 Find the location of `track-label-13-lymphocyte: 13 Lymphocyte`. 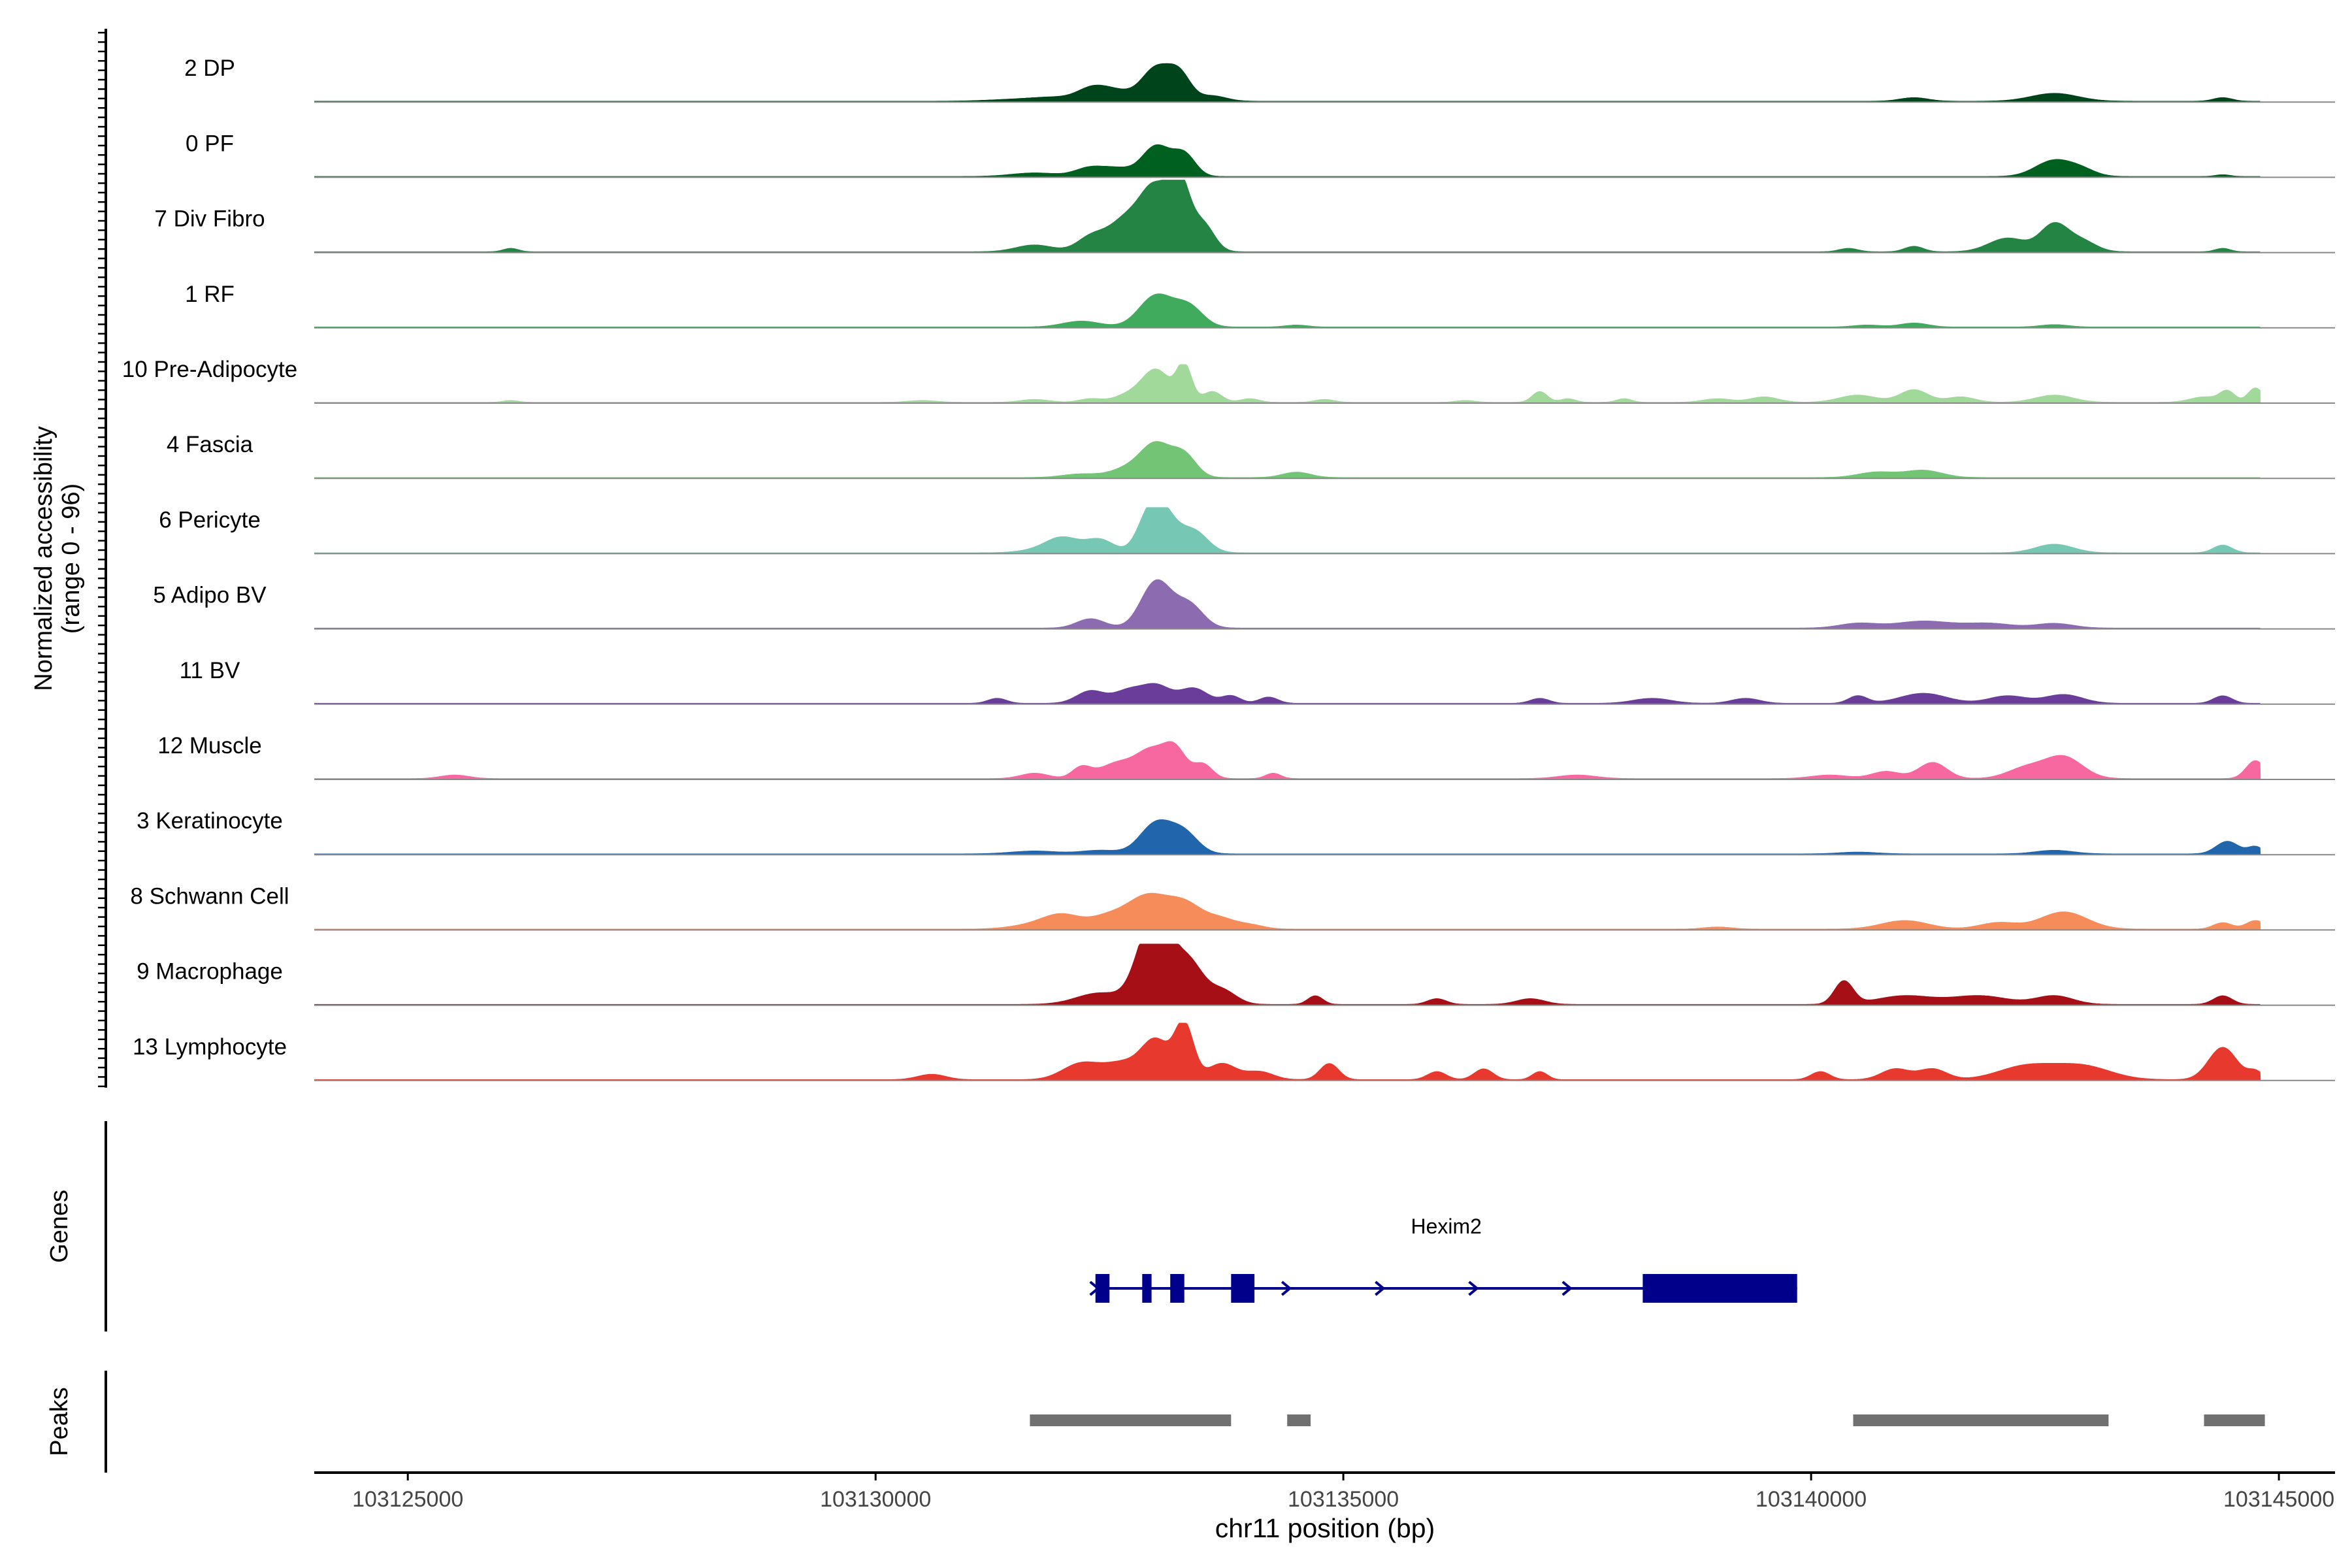

track-label-13-lymphocyte: 13 Lymphocyte is located at coordinates (210, 1047).